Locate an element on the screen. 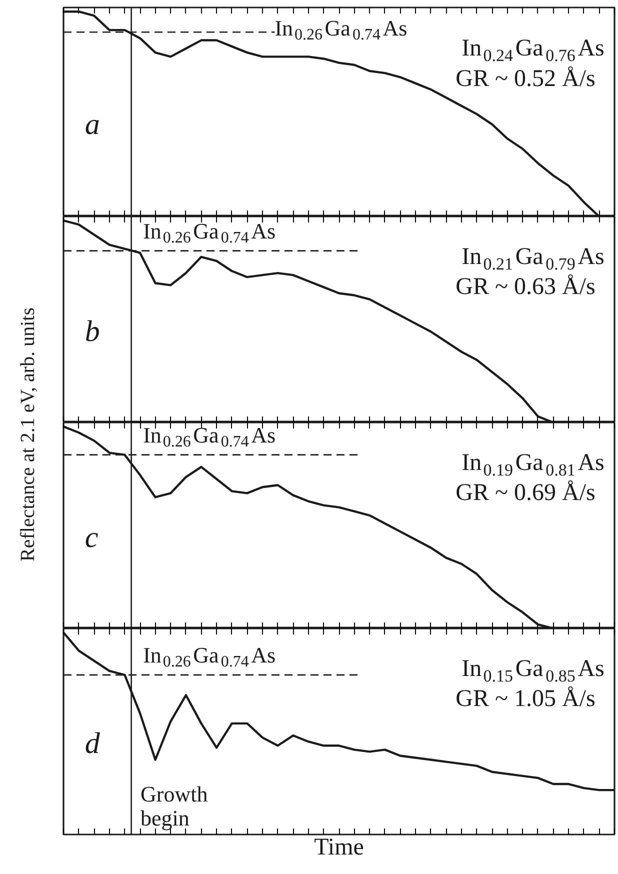 The height and width of the screenshot is (874, 618). annotation: Growth begin is located at coordinates (174, 806).